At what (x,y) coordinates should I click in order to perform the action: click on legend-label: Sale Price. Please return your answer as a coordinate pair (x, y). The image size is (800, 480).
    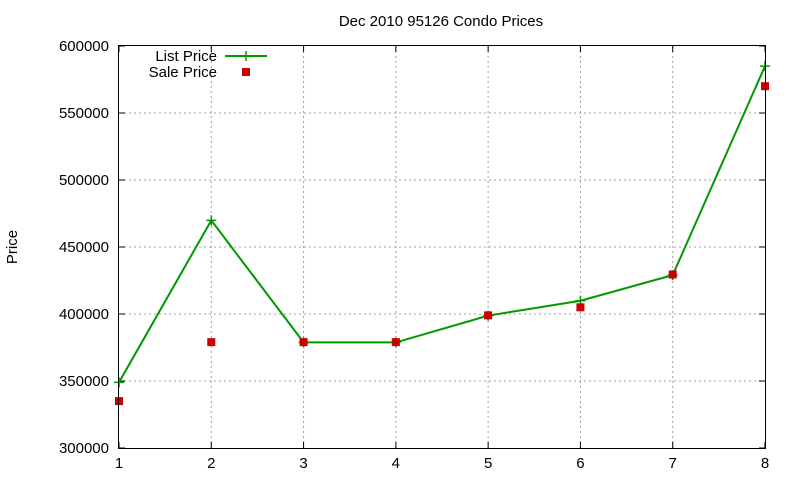
    Looking at the image, I should click on (183, 72).